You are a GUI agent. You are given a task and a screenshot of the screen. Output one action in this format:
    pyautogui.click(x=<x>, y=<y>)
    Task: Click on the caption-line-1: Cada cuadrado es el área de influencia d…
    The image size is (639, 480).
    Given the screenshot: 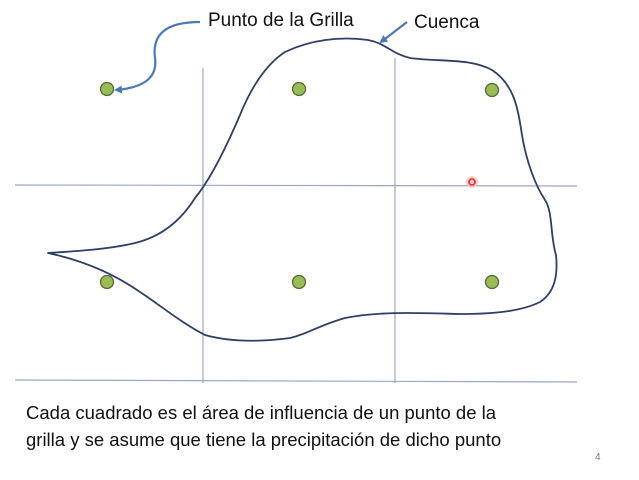 What is the action you would take?
    pyautogui.click(x=261, y=412)
    